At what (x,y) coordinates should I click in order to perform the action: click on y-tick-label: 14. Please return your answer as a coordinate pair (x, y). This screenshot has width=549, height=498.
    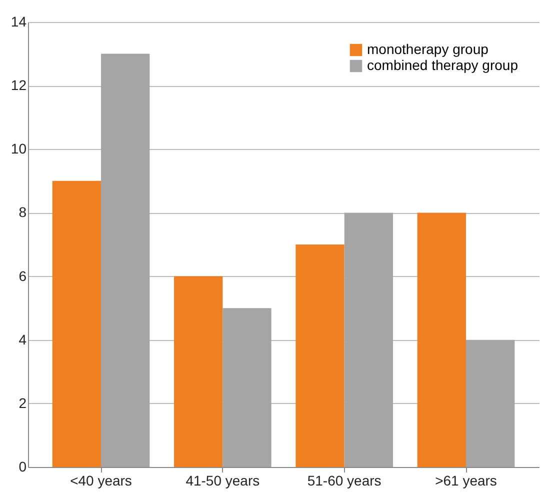
    Looking at the image, I should click on (18, 22).